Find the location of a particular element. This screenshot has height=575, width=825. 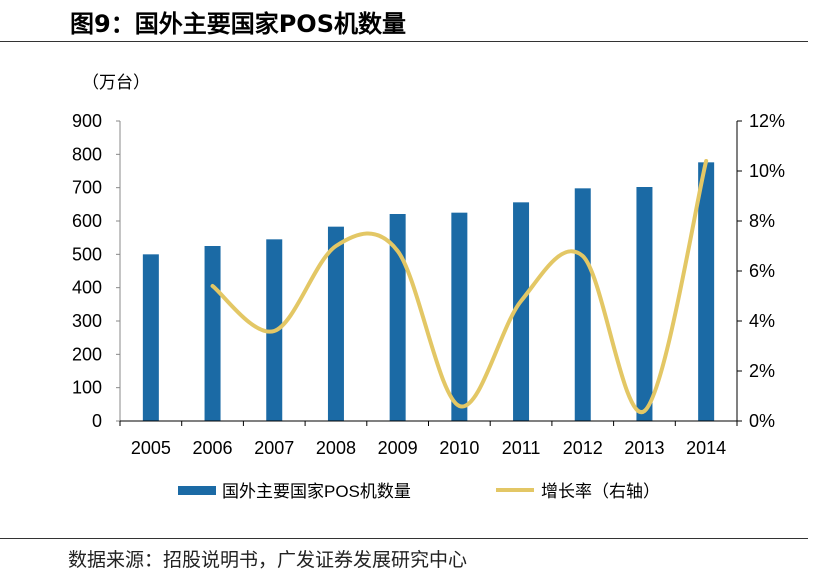

bar-2009 is located at coordinates (397, 317).